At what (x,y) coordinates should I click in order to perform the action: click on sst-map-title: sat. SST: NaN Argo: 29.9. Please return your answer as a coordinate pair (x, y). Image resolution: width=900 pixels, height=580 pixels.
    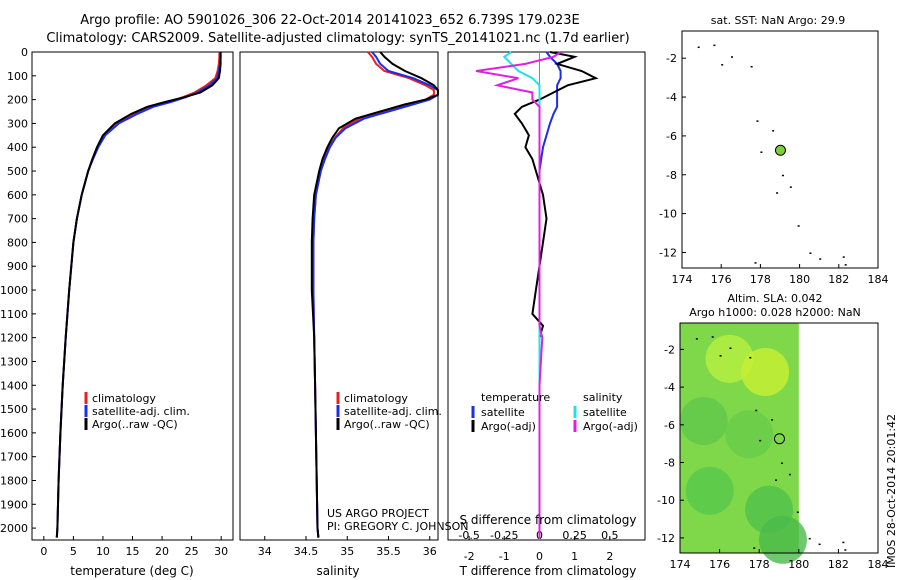
    Looking at the image, I should click on (778, 20).